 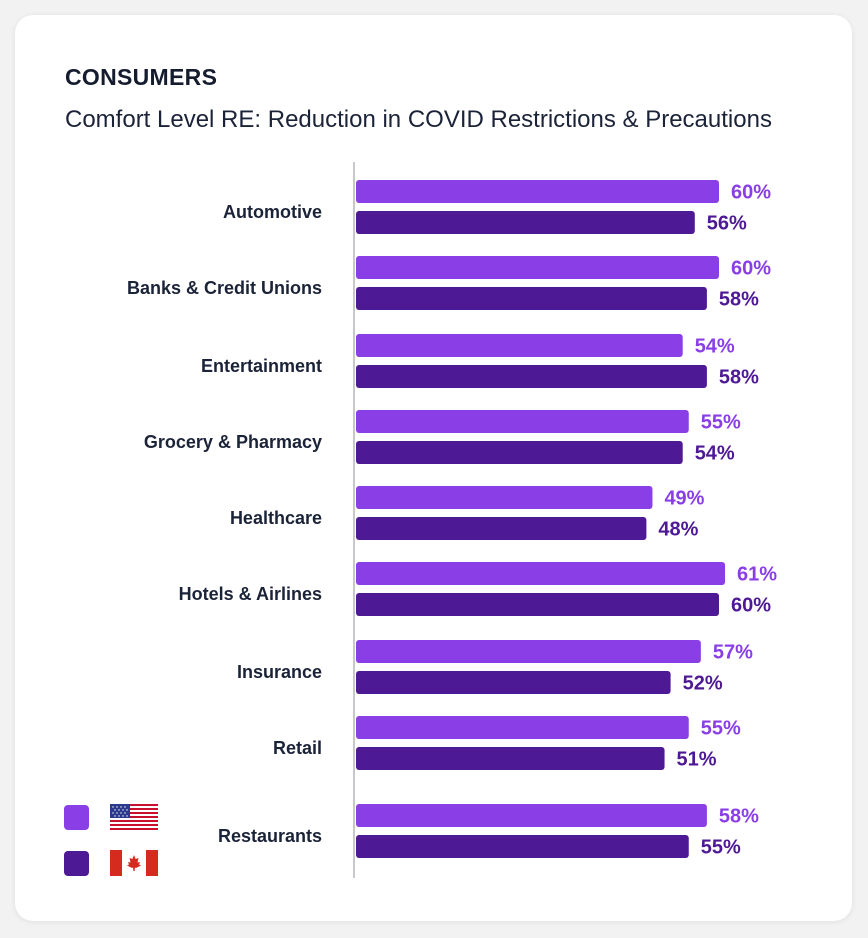 I want to click on legend, so click(x=111, y=850).